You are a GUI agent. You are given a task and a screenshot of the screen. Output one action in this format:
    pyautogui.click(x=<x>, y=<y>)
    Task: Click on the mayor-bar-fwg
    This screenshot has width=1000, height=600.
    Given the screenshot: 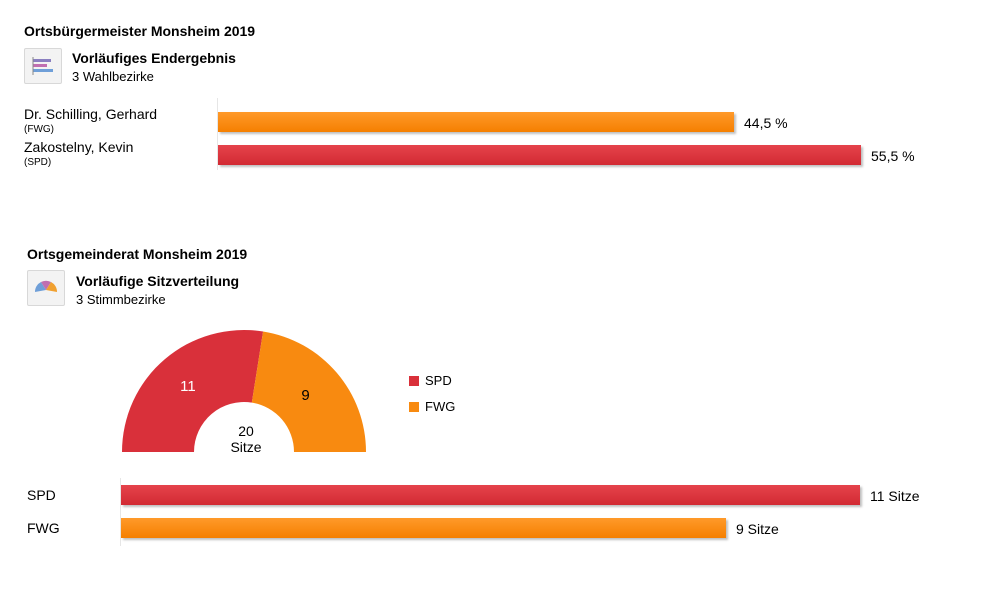 What is the action you would take?
    pyautogui.click(x=476, y=122)
    